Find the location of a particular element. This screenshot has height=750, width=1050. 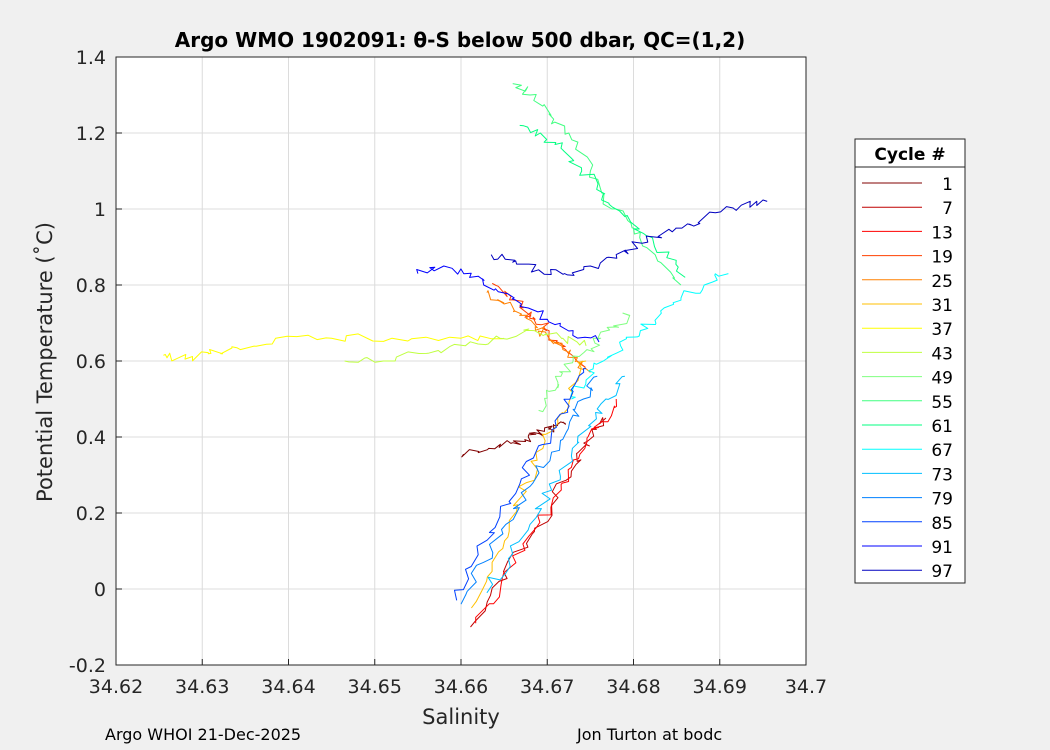

x-tick-label: 34.7 is located at coordinates (806, 687).